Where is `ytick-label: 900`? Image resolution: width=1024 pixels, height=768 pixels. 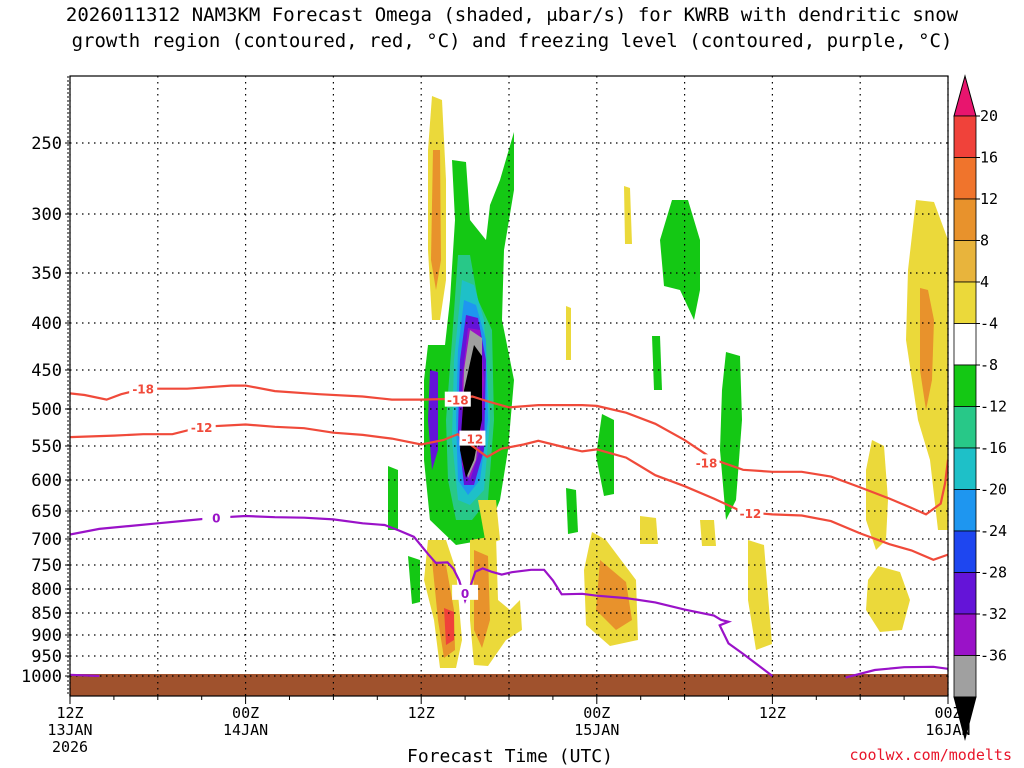
ytick-label: 900 is located at coordinates (46, 636).